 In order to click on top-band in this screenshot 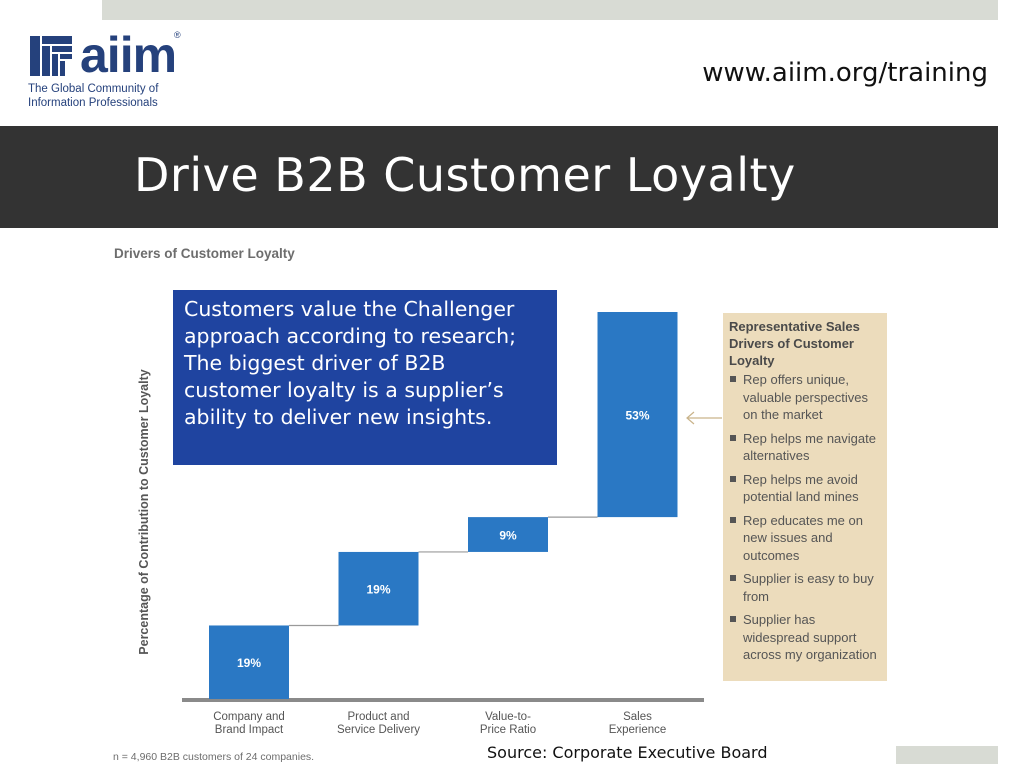, I will do `click(550, 10)`.